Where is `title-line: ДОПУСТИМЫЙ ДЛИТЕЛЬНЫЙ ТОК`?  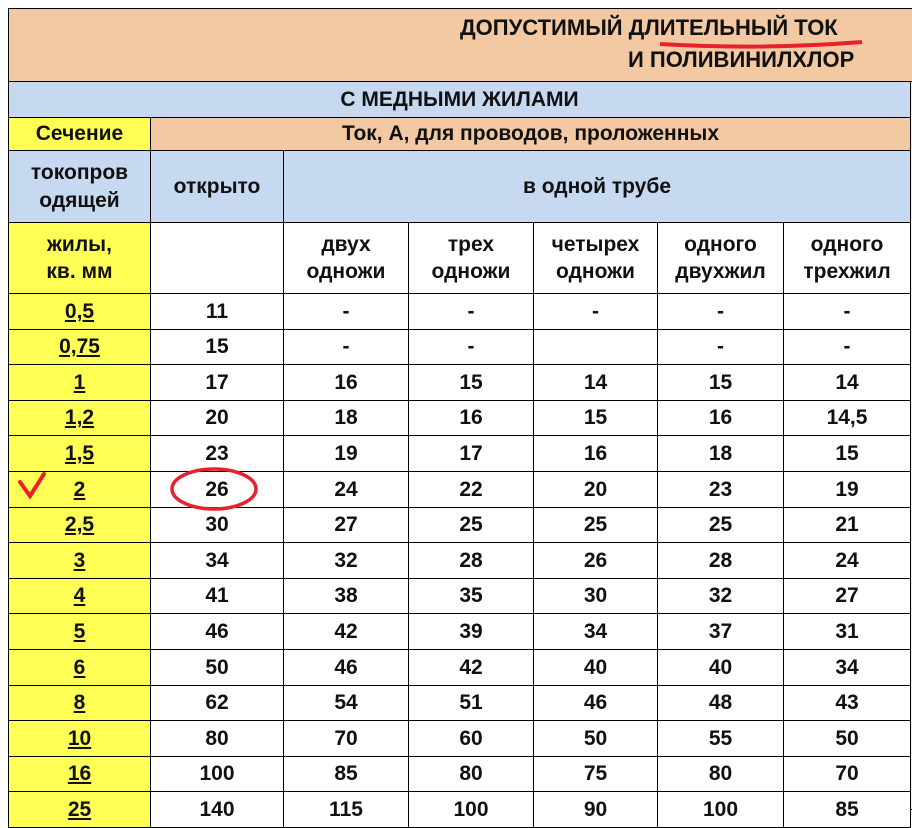 title-line: ДОПУСТИМЫЙ ДЛИТЕЛЬНЫЙ ТОК is located at coordinates (649, 27).